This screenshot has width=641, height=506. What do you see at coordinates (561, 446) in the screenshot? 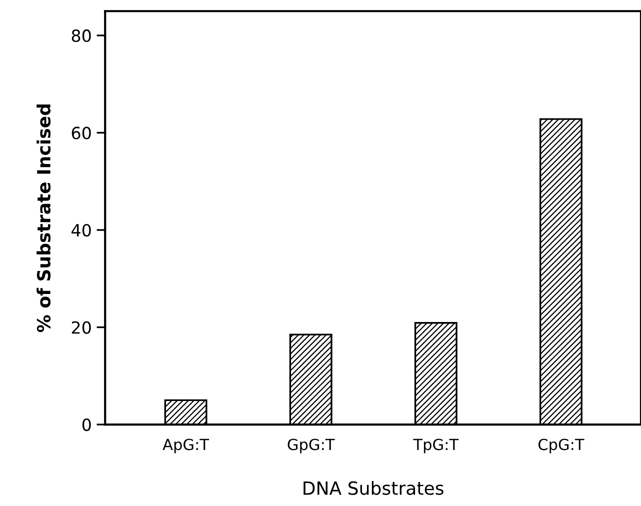
I see `x-tick-label: CpG:T` at bounding box center [561, 446].